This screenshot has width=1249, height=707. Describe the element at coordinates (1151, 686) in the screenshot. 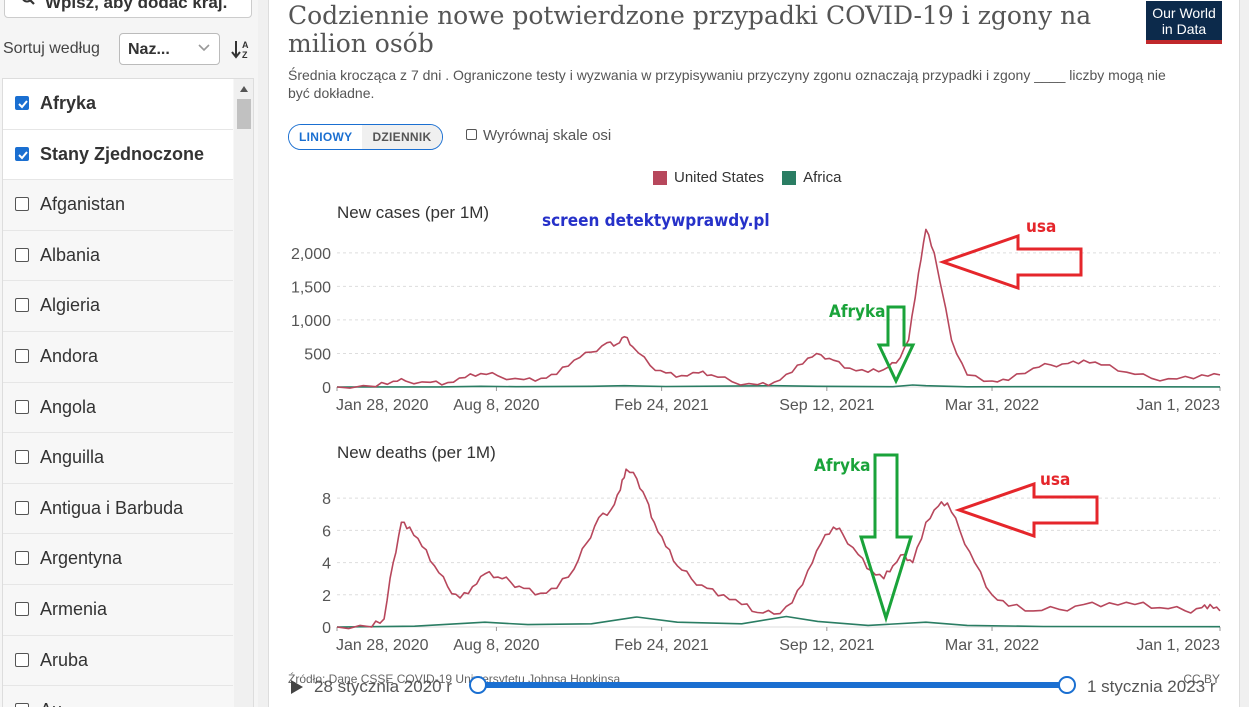

I see `timeline-end-label: 1 stycznia 2023 r` at that location.